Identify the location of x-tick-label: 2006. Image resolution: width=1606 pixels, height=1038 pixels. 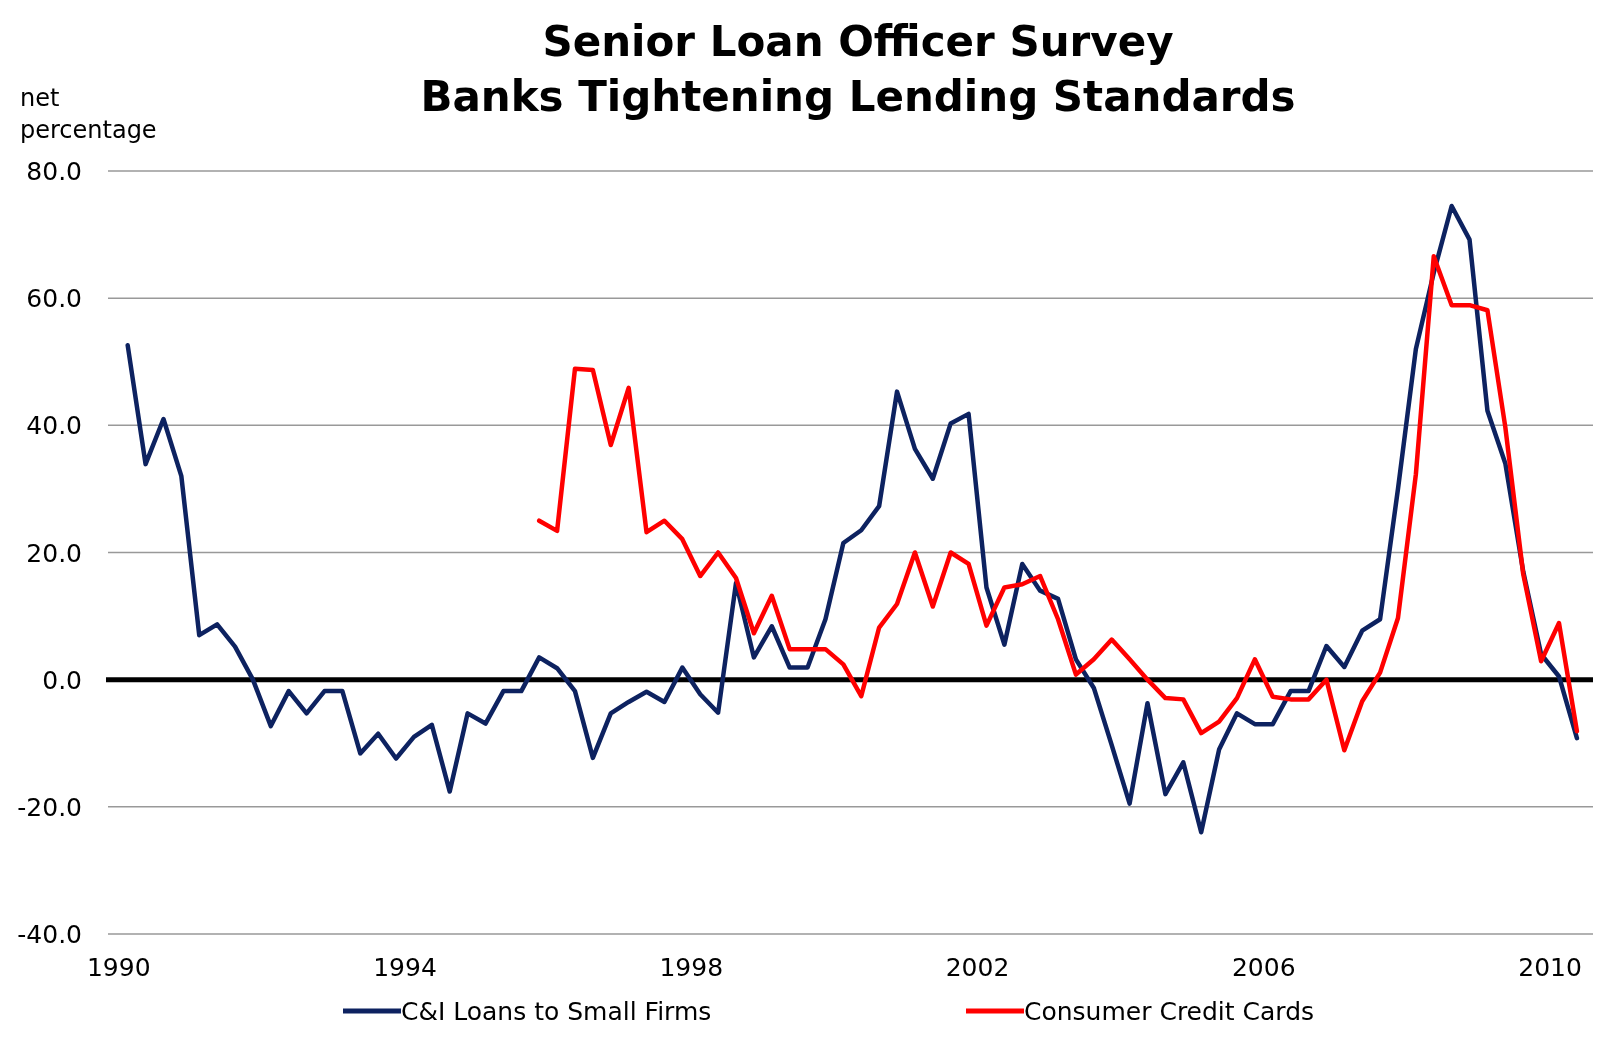
(1263, 967).